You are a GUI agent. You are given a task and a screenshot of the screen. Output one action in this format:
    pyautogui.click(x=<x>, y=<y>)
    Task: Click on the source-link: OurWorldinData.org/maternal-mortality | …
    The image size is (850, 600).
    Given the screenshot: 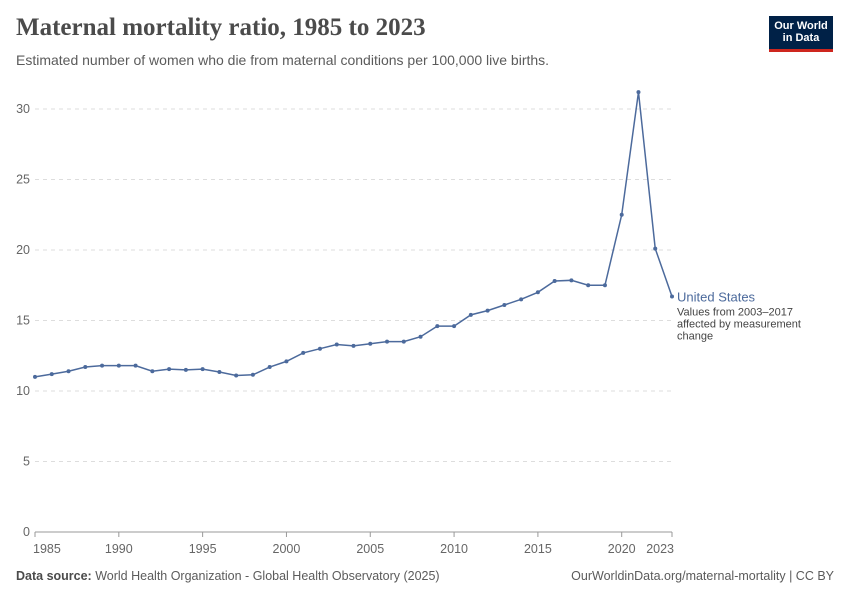 What is the action you would take?
    pyautogui.click(x=702, y=576)
    